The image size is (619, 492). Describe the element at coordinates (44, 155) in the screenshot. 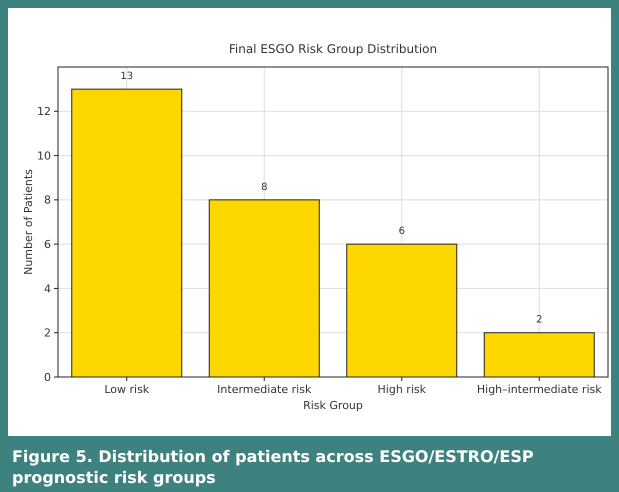

I see `y-tick-label: 10` at that location.